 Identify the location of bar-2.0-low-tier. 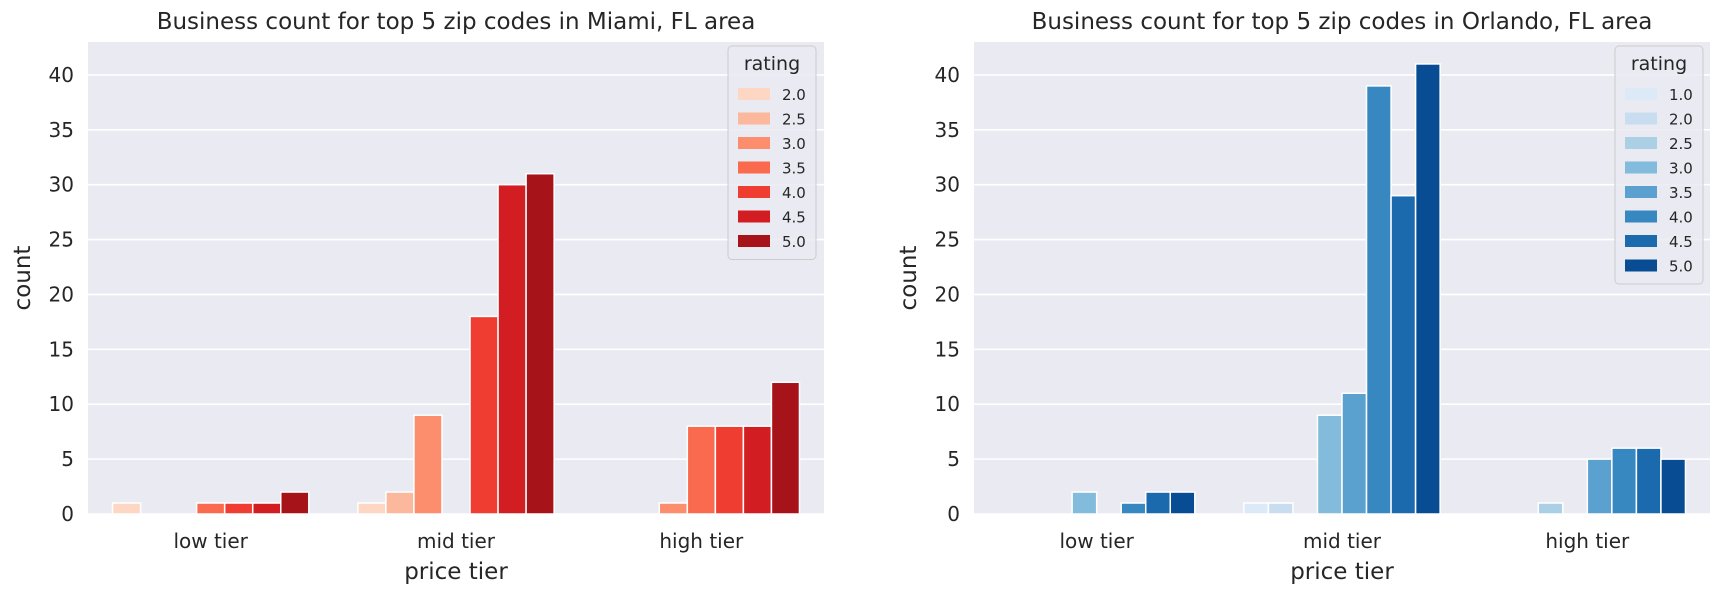
(126, 508).